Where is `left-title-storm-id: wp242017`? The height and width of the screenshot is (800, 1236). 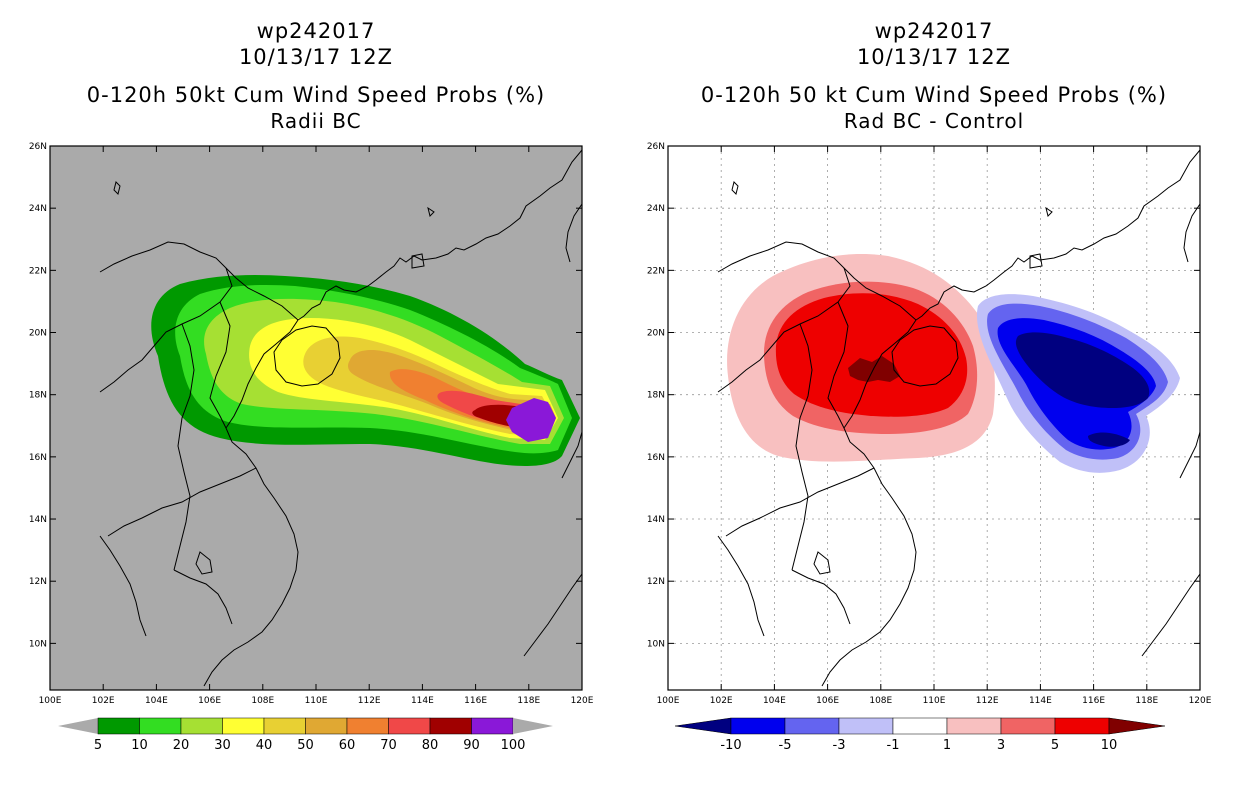 left-title-storm-id: wp242017 is located at coordinates (316, 31).